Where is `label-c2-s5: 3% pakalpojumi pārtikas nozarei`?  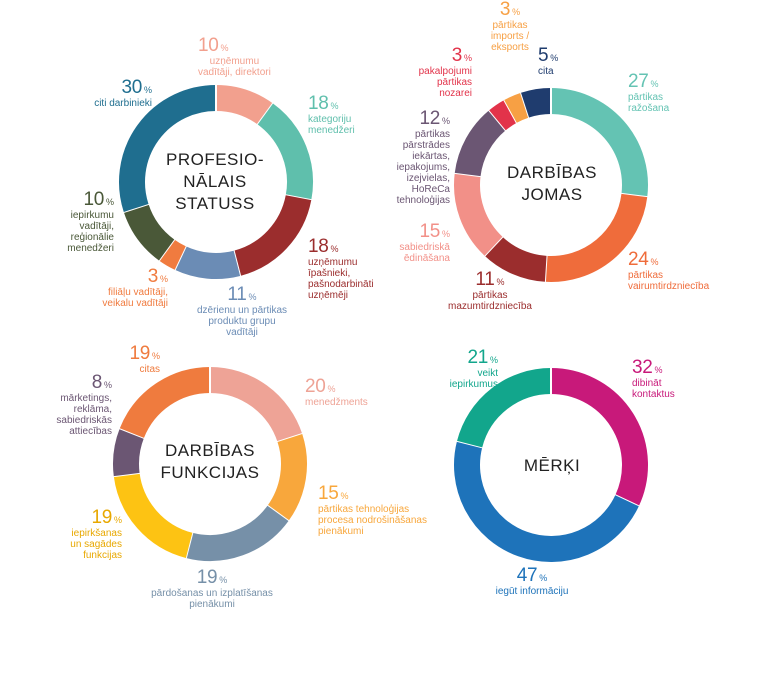
label-c2-s5: 3% pakalpojumi pārtikas nozarei is located at coordinates (445, 72).